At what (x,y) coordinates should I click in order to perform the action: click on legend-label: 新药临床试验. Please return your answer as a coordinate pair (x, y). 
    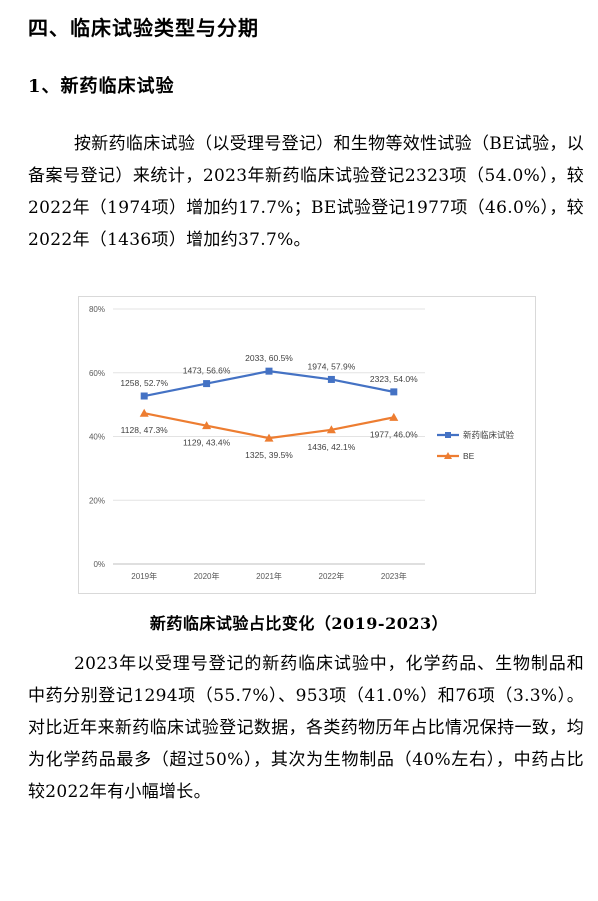
    Looking at the image, I should click on (489, 435).